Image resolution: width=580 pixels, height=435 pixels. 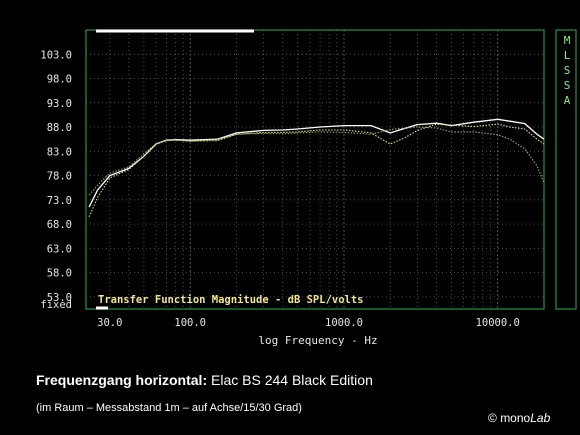 I want to click on y-tick-label: 78.0, so click(x=59, y=177).